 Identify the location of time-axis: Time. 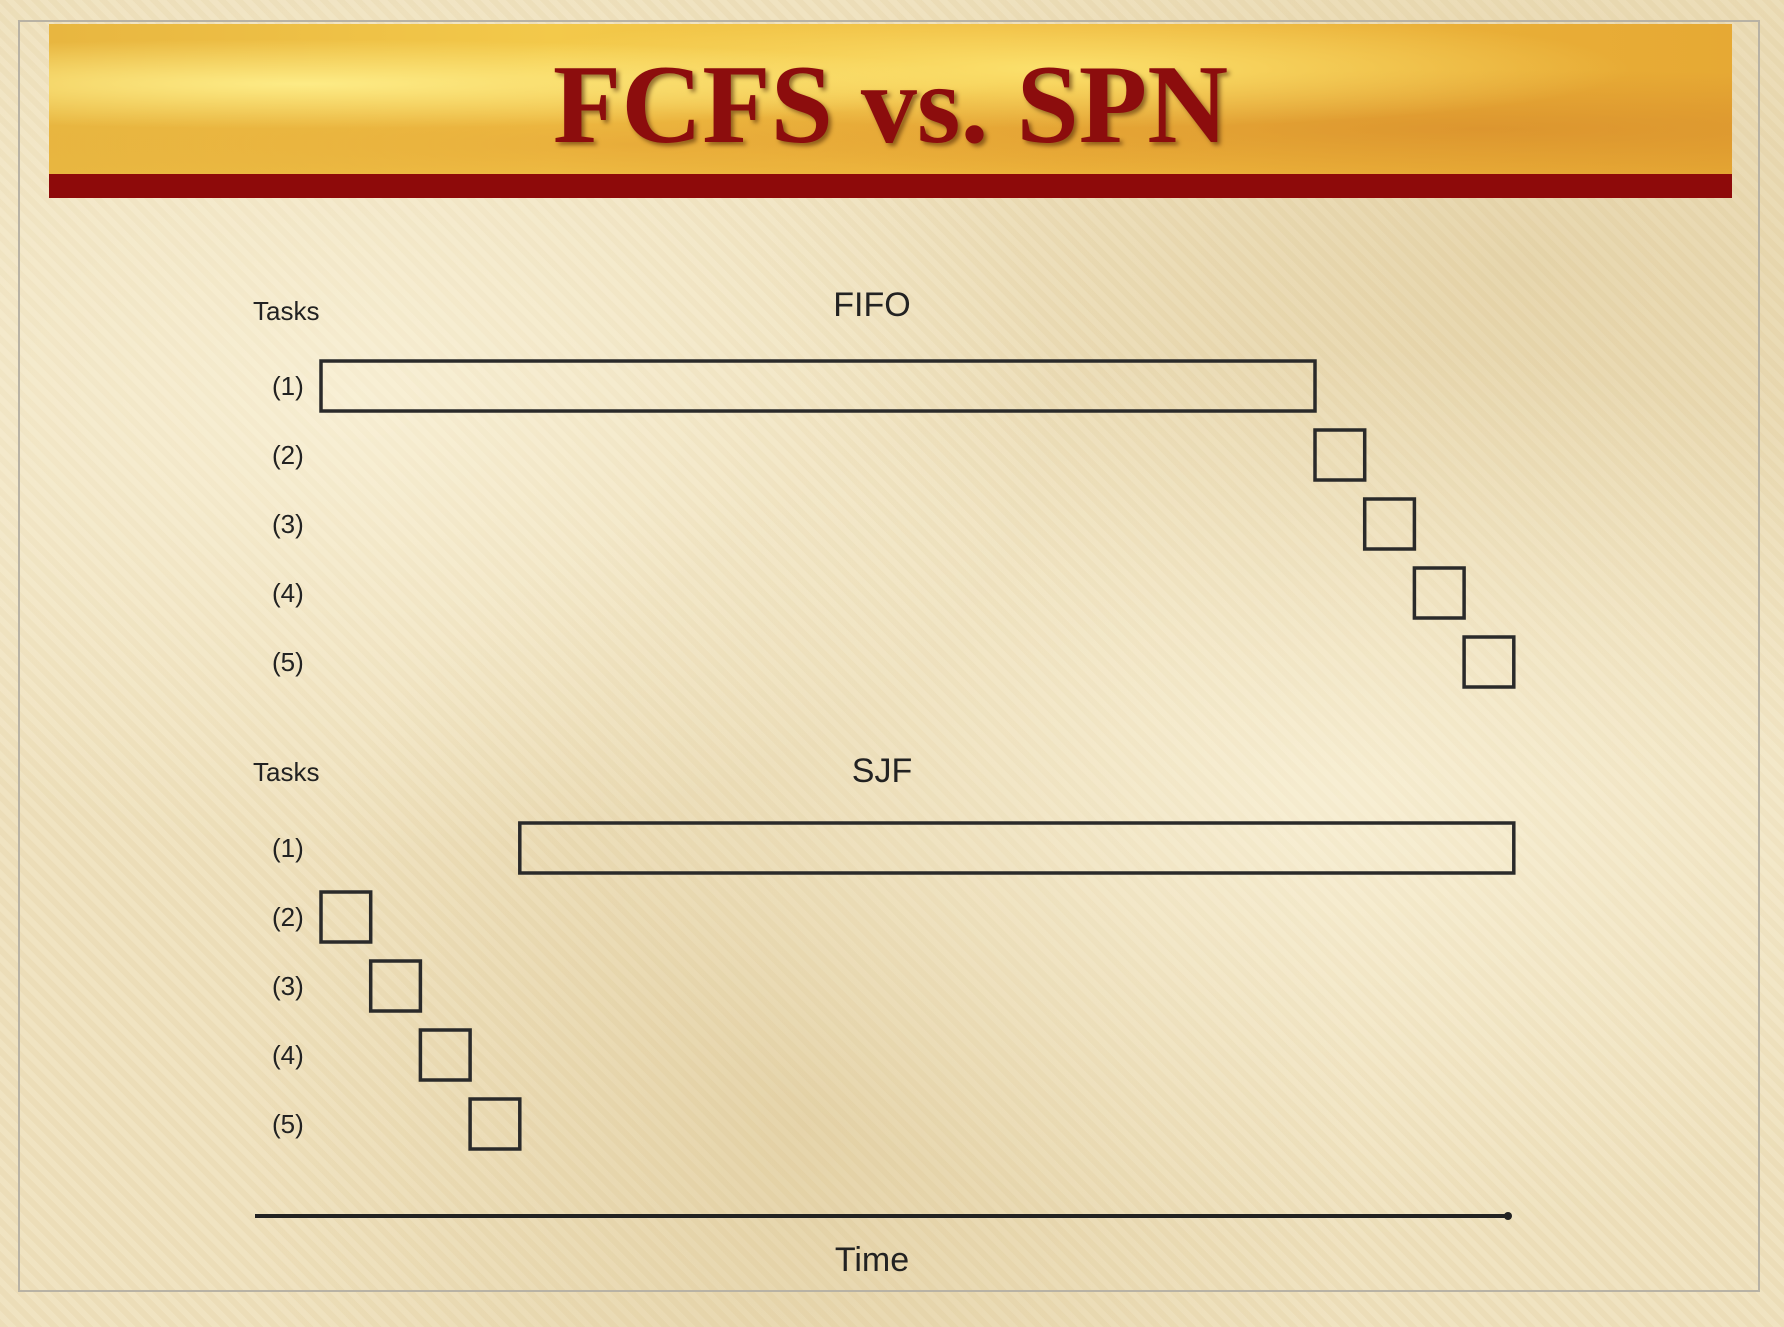
(883, 1245).